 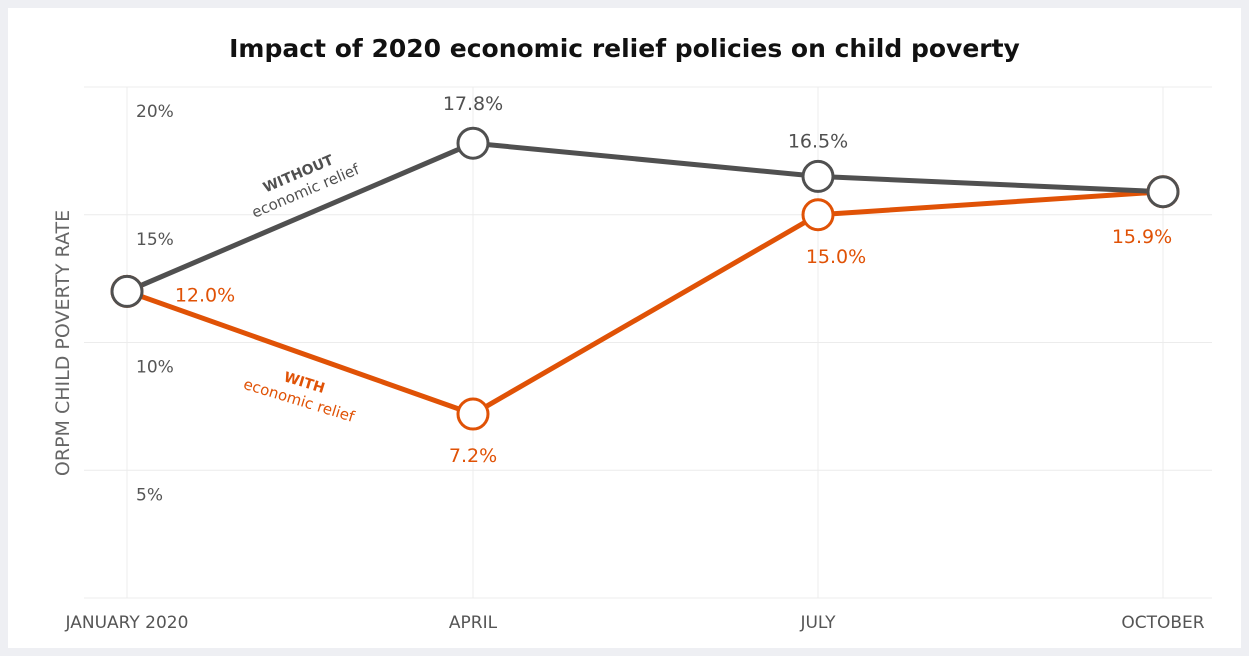 I want to click on x-axis-ticks: JANUARY 2020 APRIL JULY OCTOBER, so click(x=635, y=623).